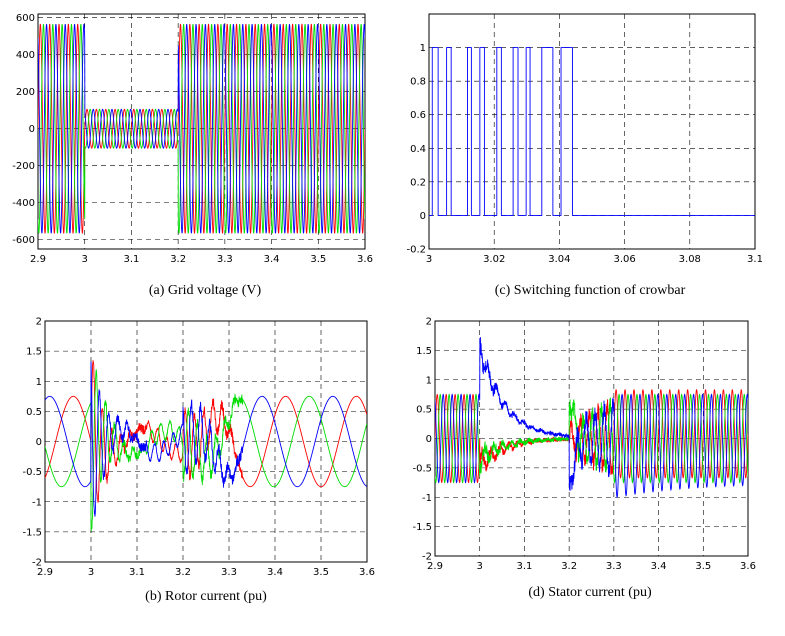 The height and width of the screenshot is (636, 785). What do you see at coordinates (25, 18) in the screenshot?
I see `y-tick-label: 600` at bounding box center [25, 18].